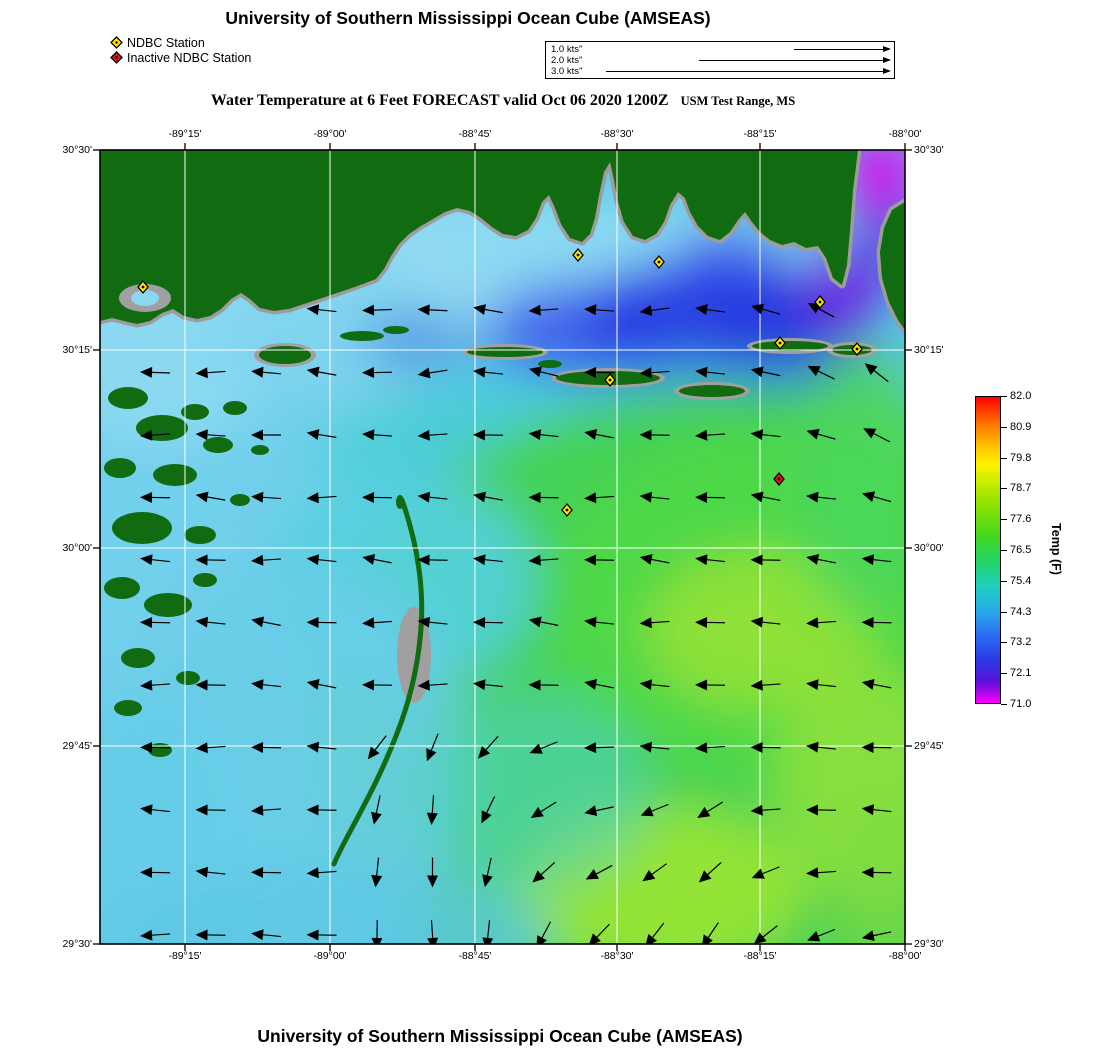  Describe the element at coordinates (77, 944) in the screenshot. I see `y-tick-label-left: 29°30'` at that location.